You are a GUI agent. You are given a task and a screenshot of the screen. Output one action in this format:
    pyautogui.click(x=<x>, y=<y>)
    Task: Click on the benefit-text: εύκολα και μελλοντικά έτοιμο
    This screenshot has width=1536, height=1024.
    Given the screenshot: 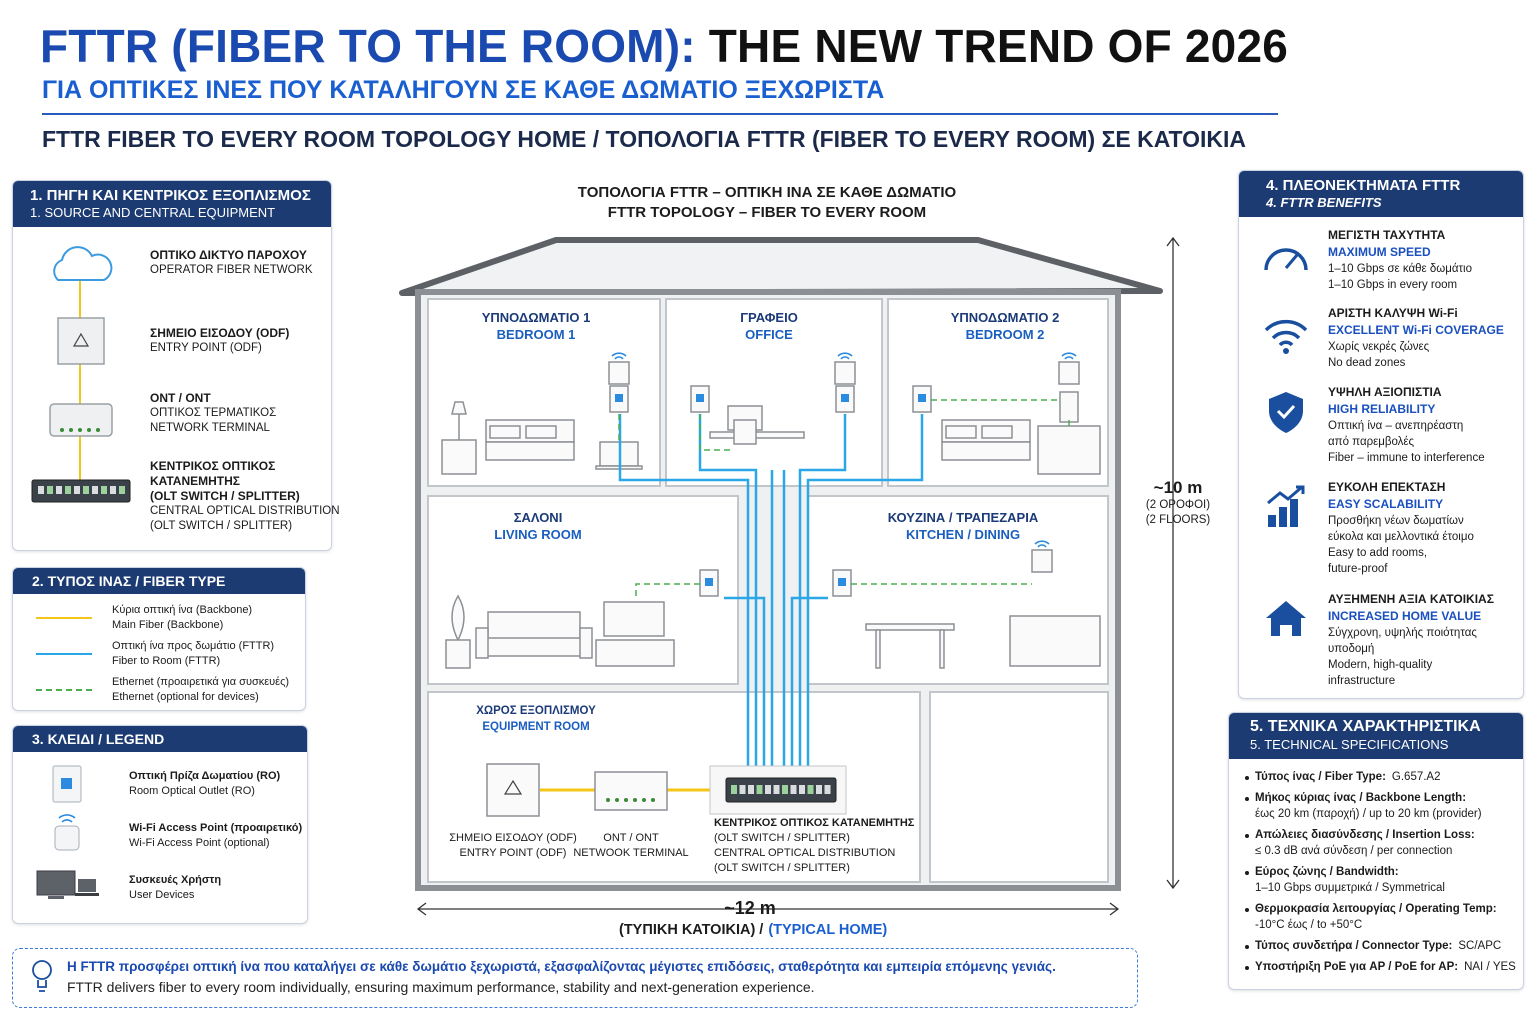 What is the action you would take?
    pyautogui.click(x=1401, y=537)
    